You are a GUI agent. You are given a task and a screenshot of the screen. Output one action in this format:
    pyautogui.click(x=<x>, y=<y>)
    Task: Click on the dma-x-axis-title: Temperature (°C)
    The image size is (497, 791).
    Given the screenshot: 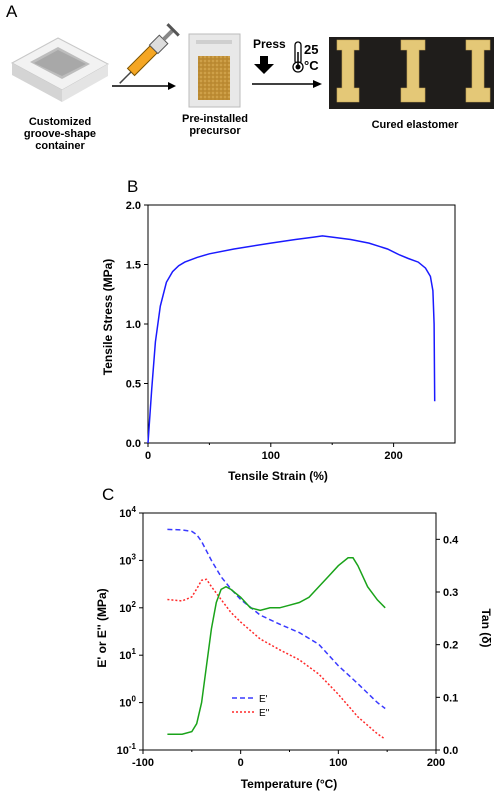 What is the action you would take?
    pyautogui.click(x=289, y=784)
    